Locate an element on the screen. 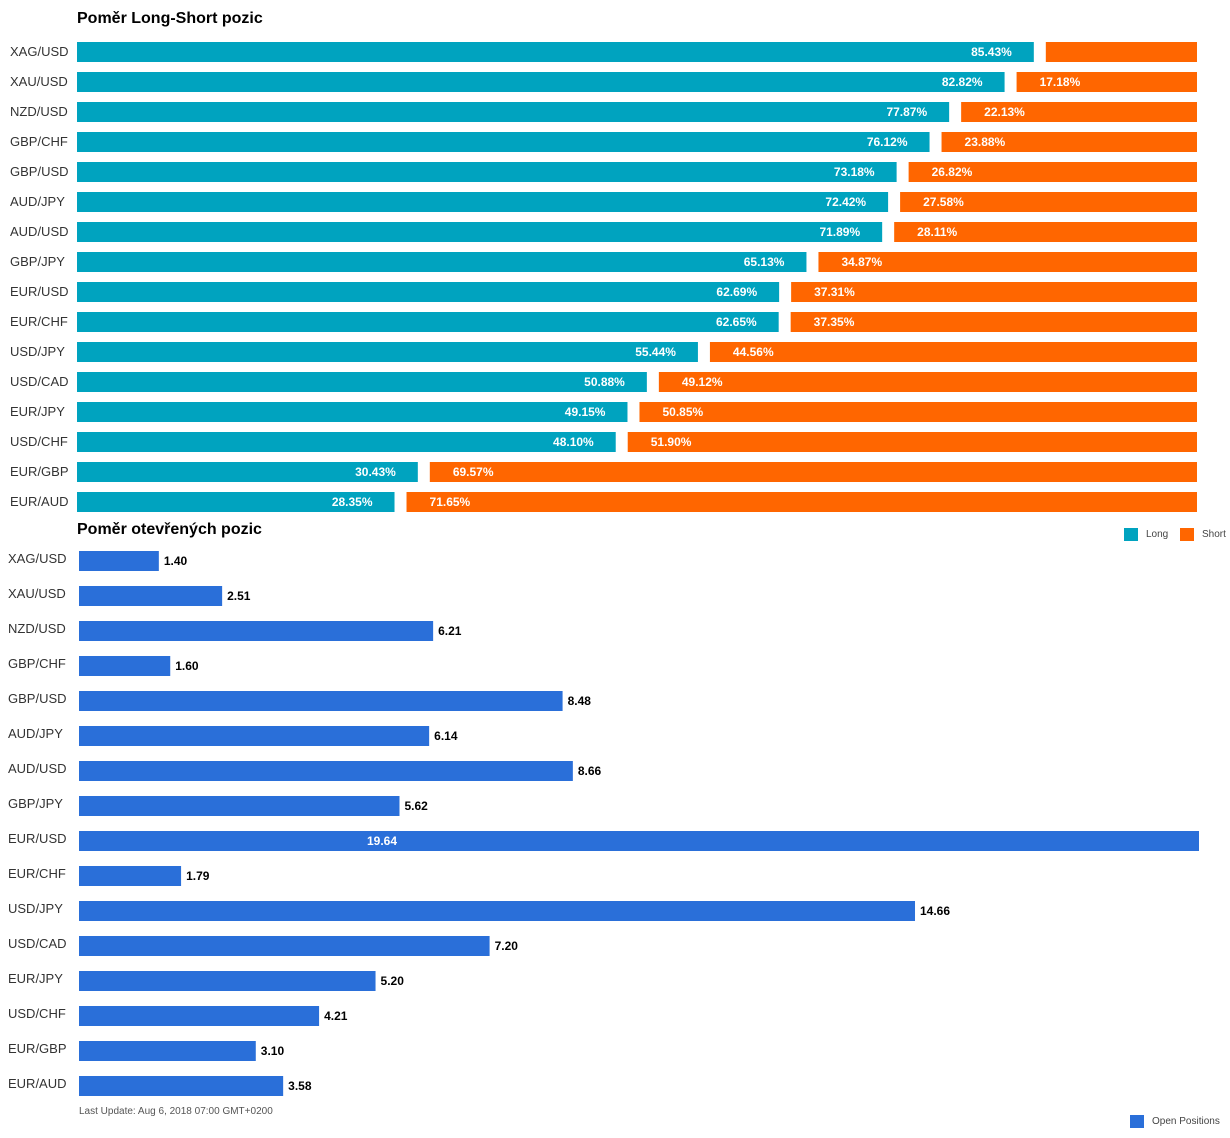  short-value-label: 23.88% is located at coordinates (985, 142).